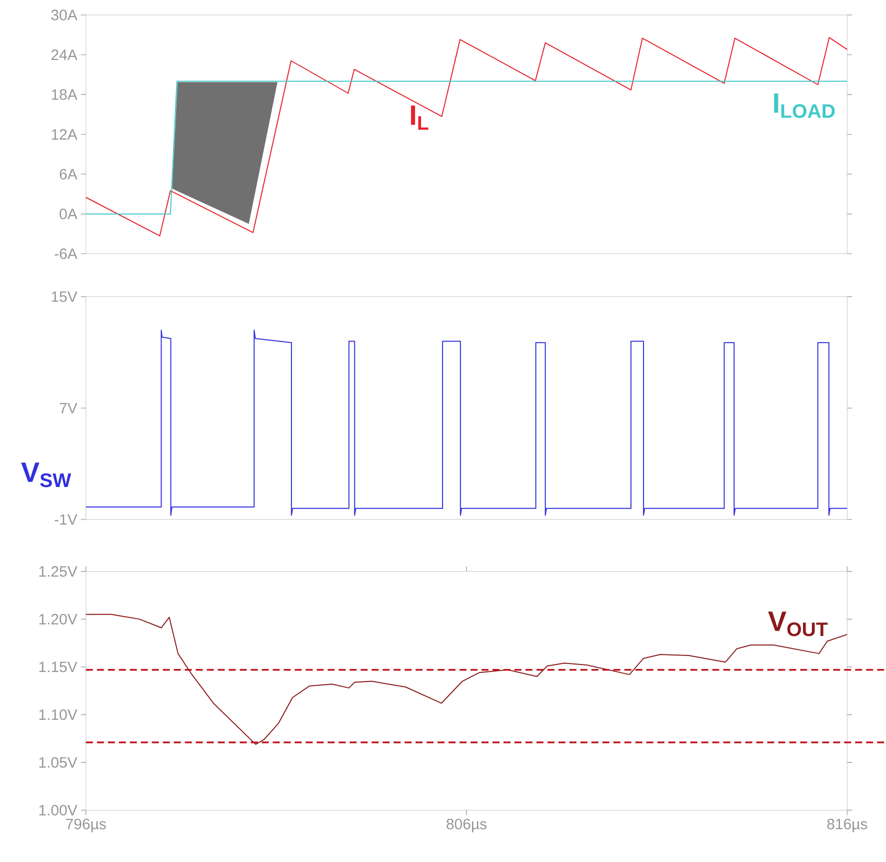 Image resolution: width=886 pixels, height=862 pixels. What do you see at coordinates (58, 619) in the screenshot?
I see `y-tick-label: 1.20V` at bounding box center [58, 619].